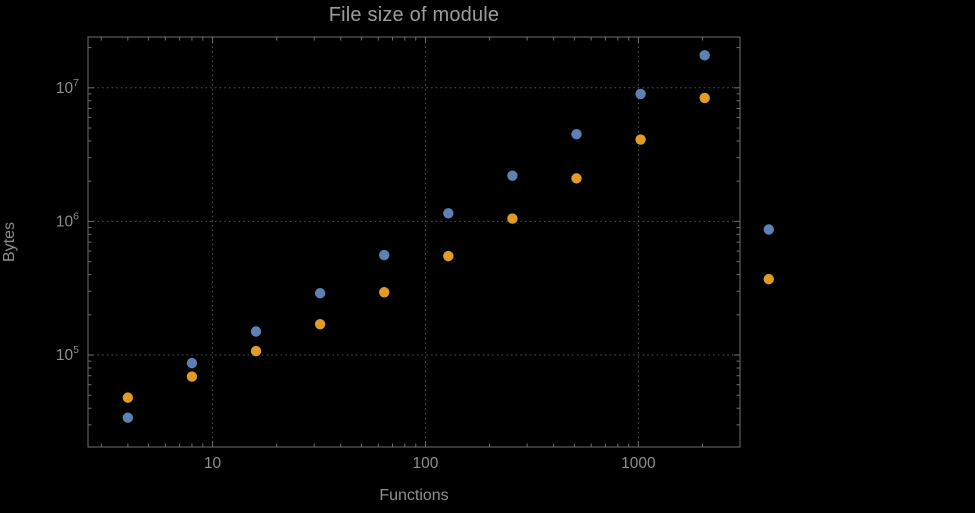 The height and width of the screenshot is (513, 975). Describe the element at coordinates (67, 220) in the screenshot. I see `y-tick-label: 10⁶` at that location.